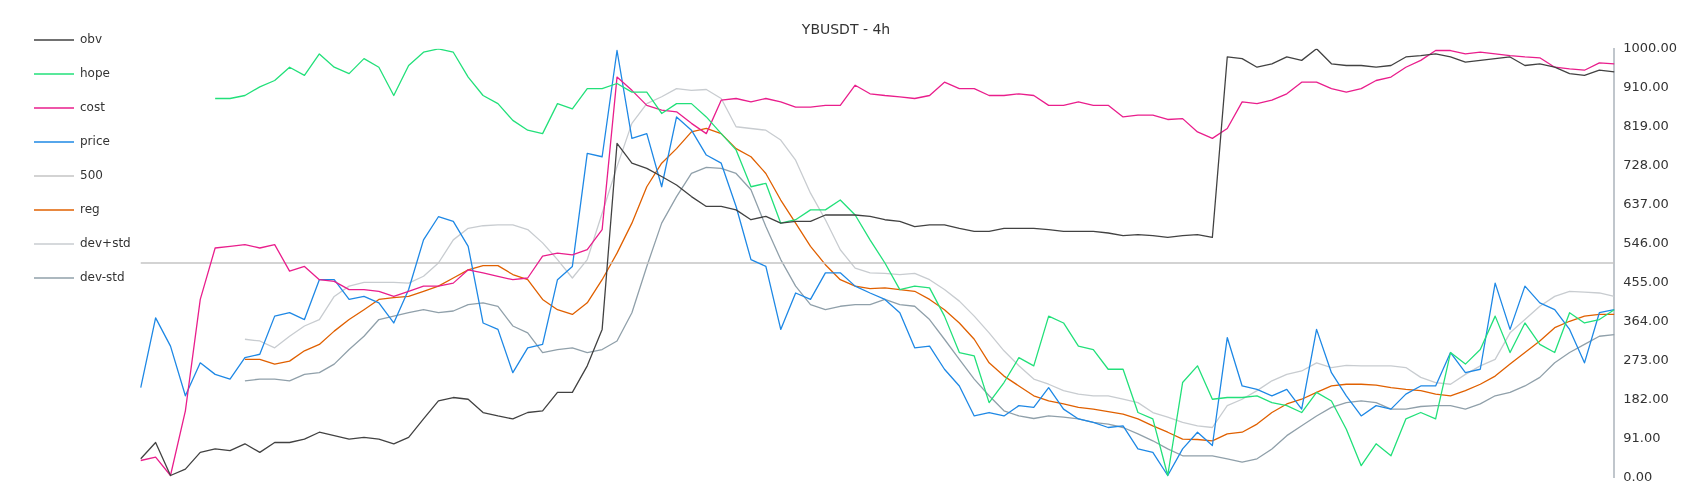  I want to click on y-tick-label: 273.00, so click(1646, 359).